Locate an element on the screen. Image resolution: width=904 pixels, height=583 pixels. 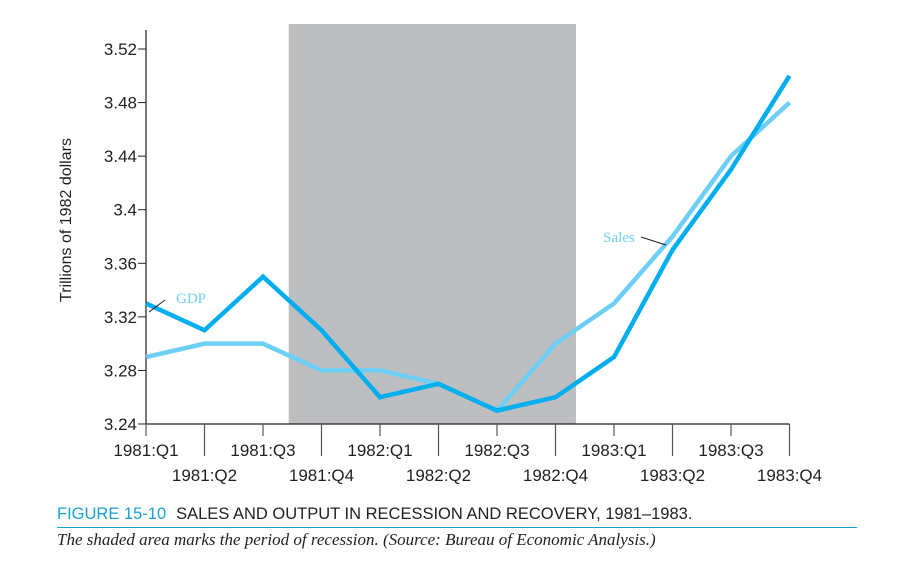
figure-number: FIGURE 15-10 is located at coordinates (112, 514).